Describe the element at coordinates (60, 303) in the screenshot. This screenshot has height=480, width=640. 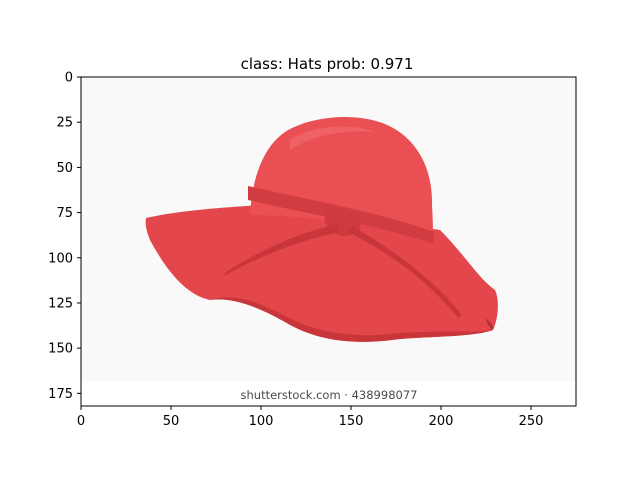
I see `y-tick-label: 125` at that location.